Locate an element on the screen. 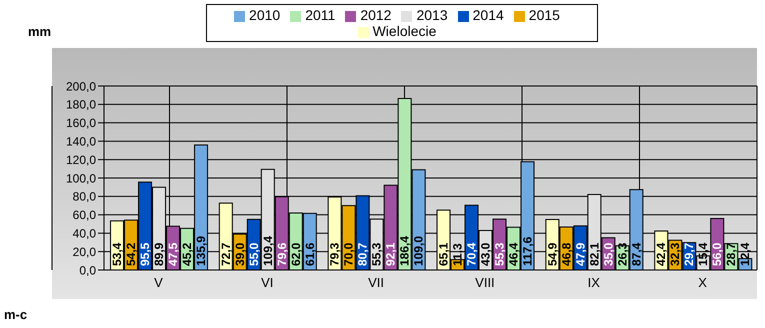 This screenshot has width=765, height=328. data-label: 45,2 is located at coordinates (187, 254).